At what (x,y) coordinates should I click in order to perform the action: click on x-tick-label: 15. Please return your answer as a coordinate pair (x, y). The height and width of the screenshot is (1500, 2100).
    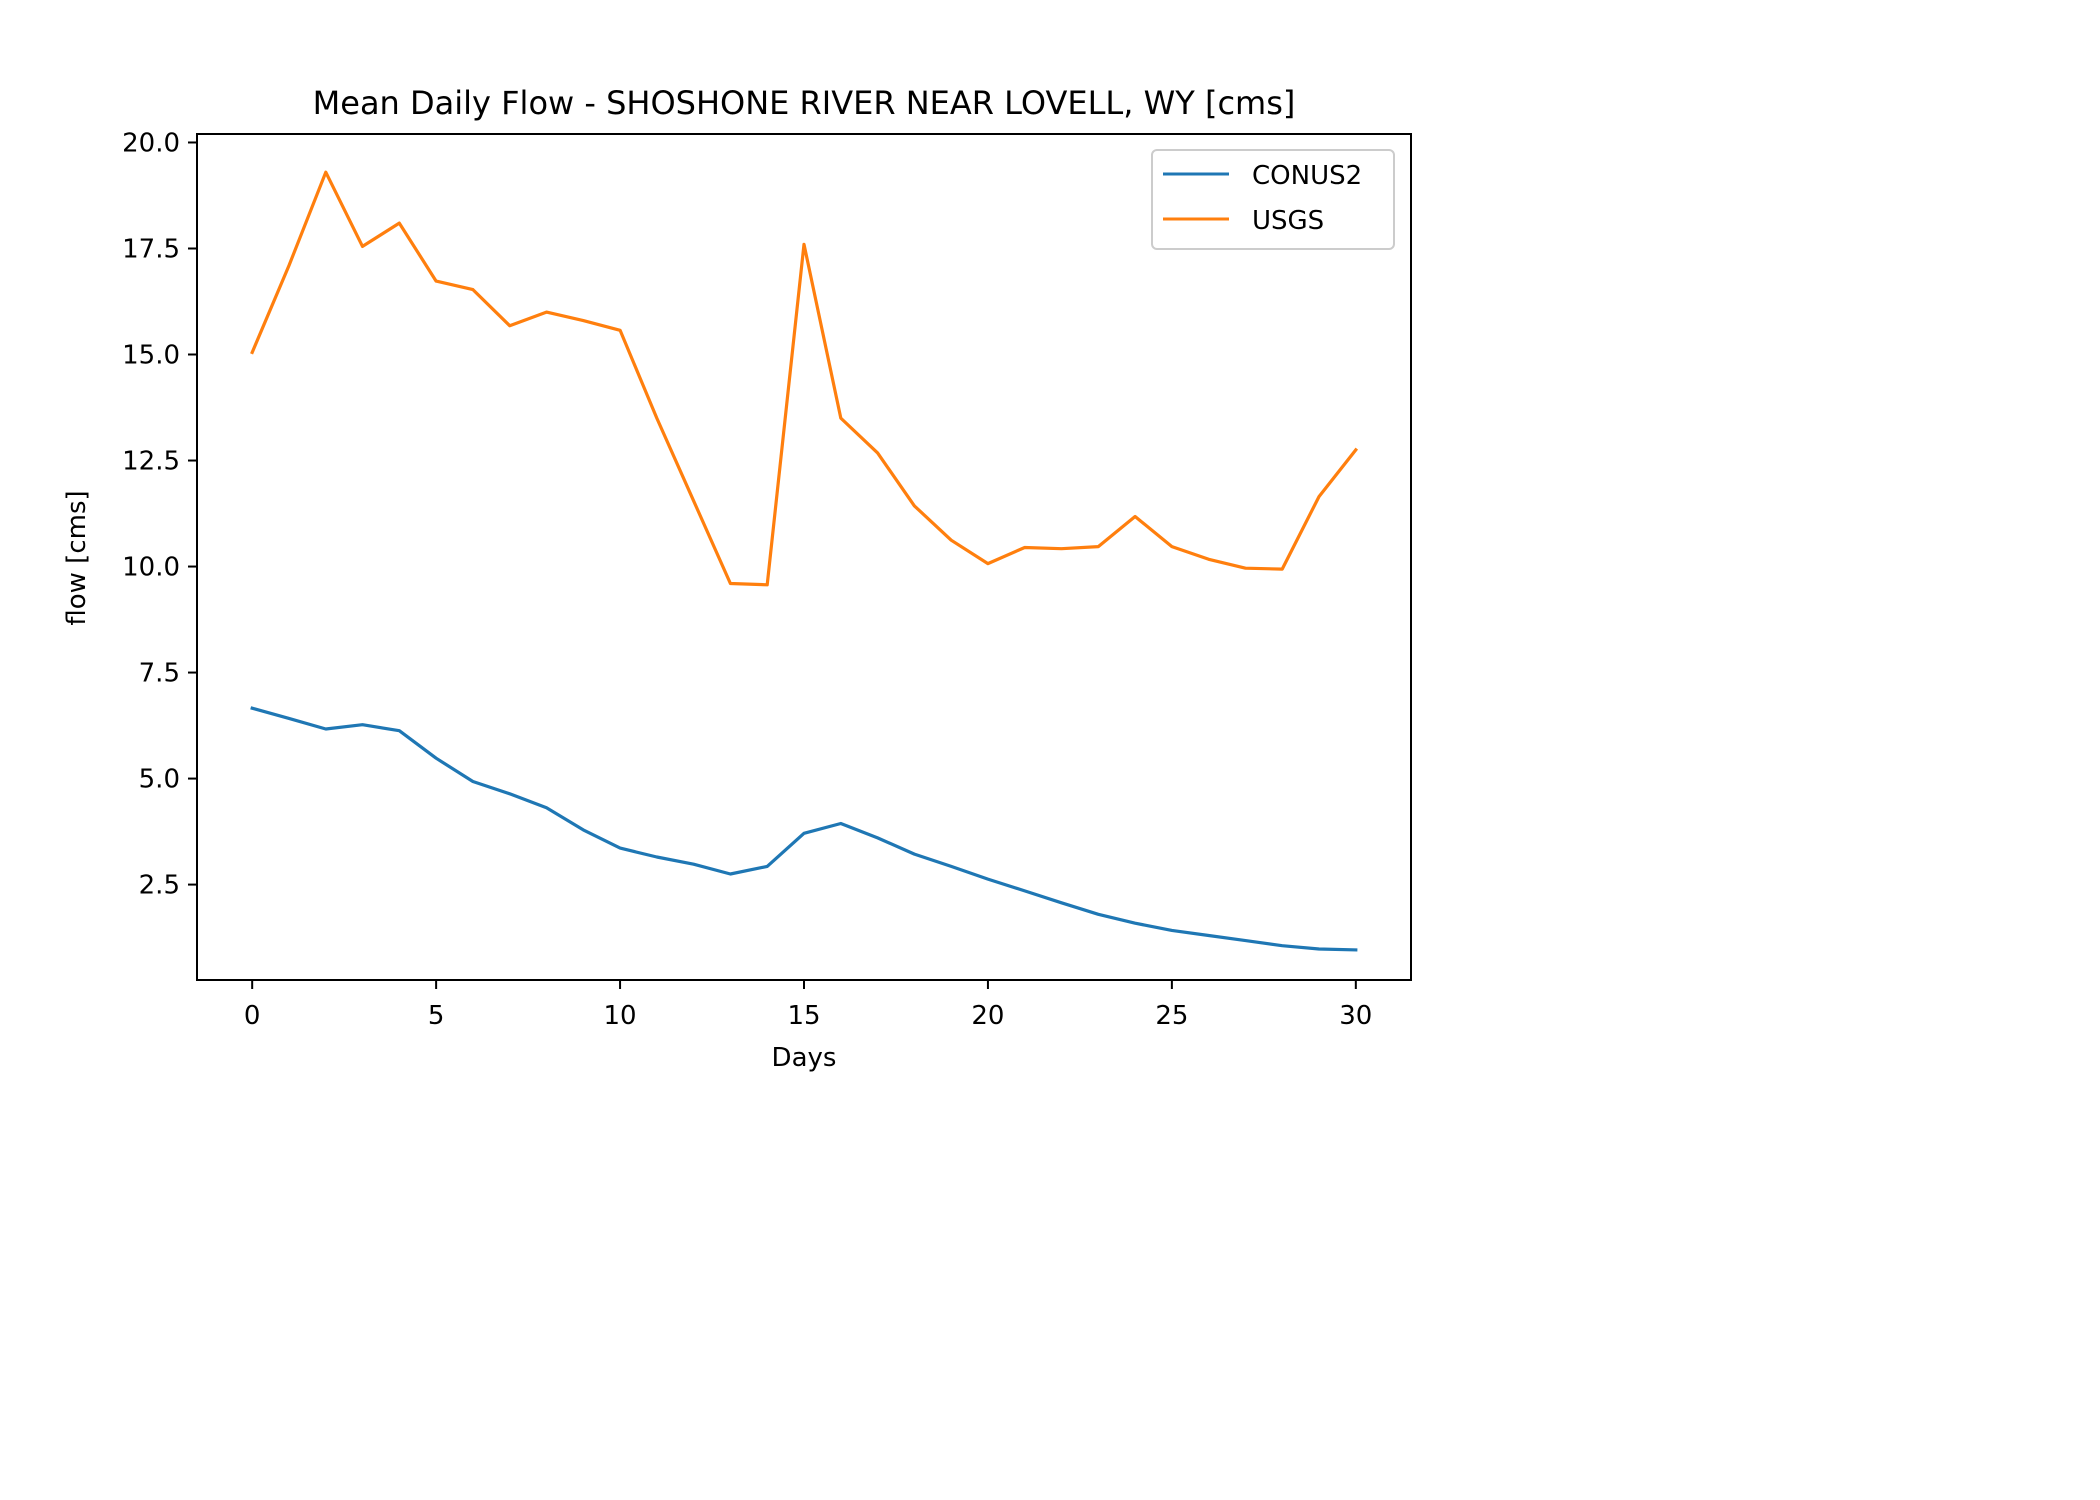
    Looking at the image, I should click on (803, 1016).